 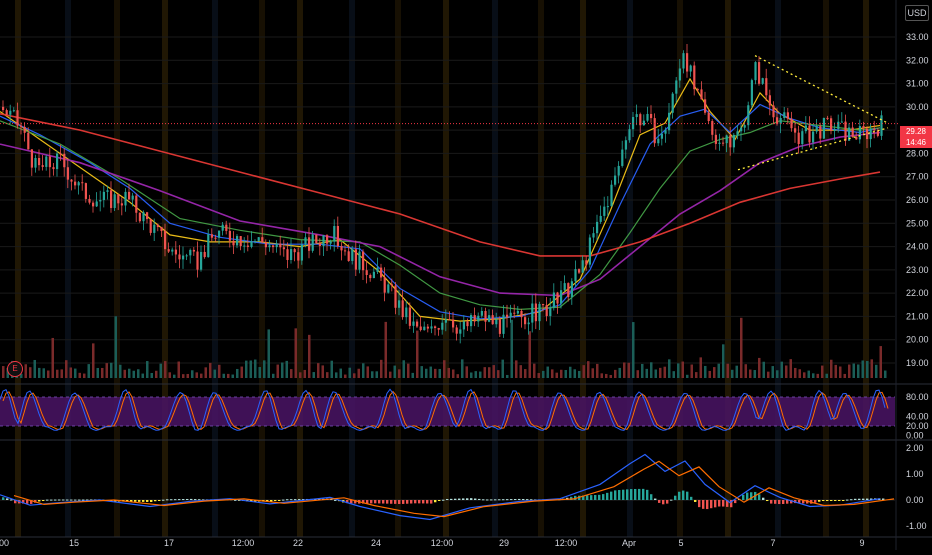 What do you see at coordinates (15, 369) in the screenshot?
I see `earnings-badge: E` at bounding box center [15, 369].